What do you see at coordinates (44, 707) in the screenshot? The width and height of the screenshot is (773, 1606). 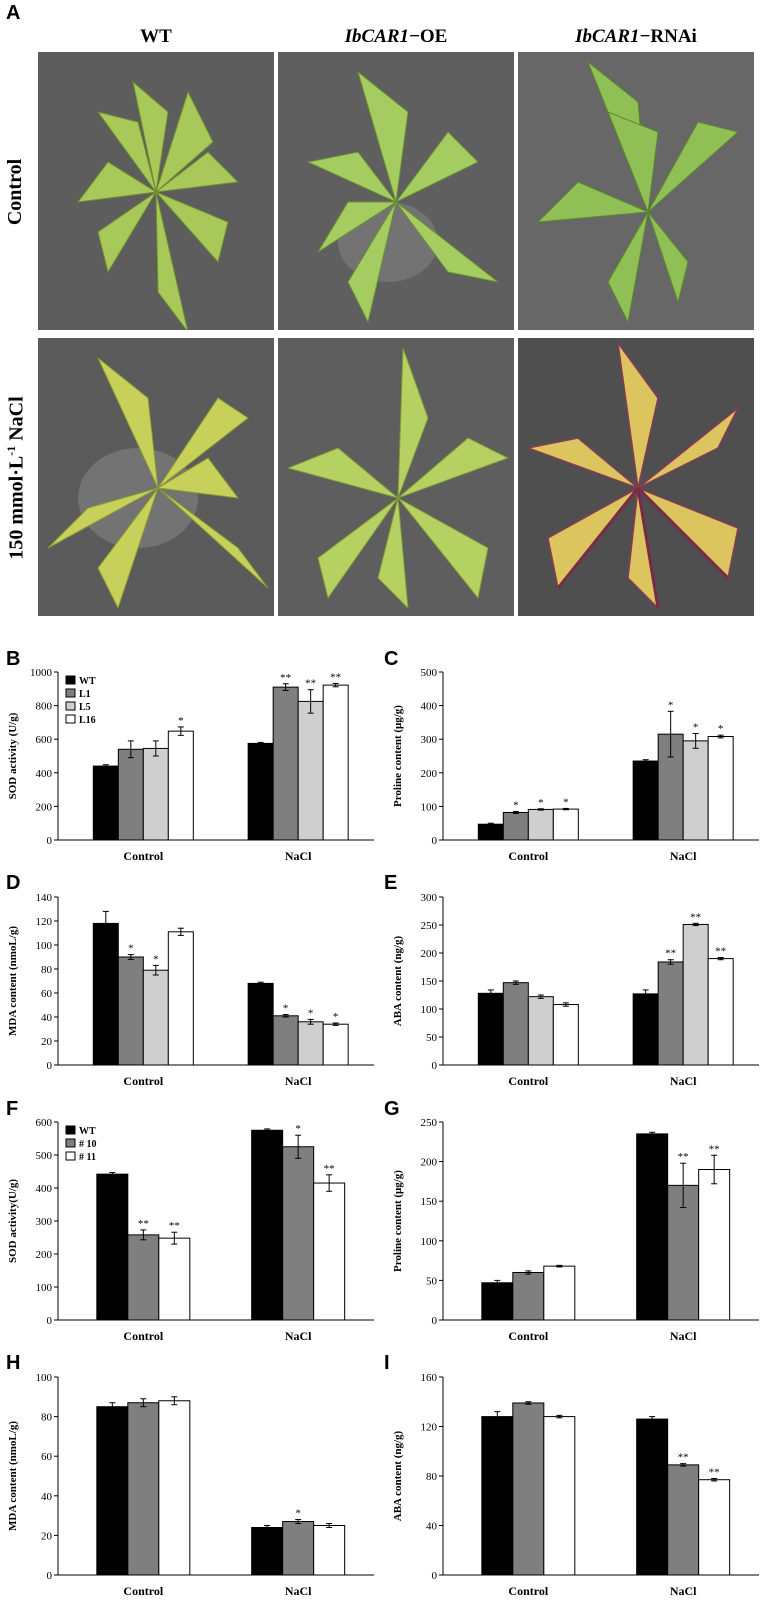 I see `y-tick-label: 800` at bounding box center [44, 707].